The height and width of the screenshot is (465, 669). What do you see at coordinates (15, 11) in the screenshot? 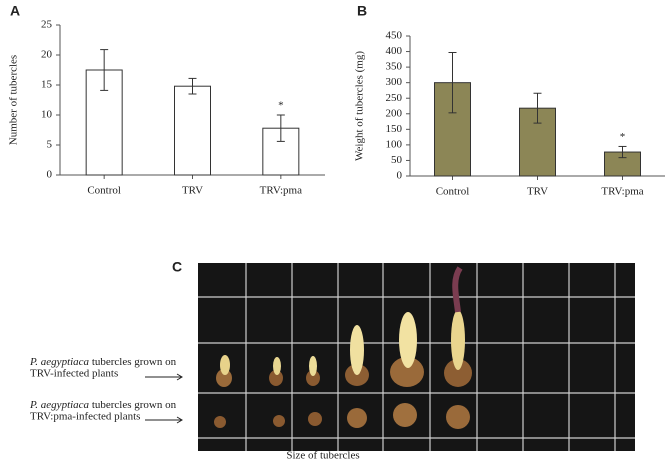
I see `panel-letter: A` at bounding box center [15, 11].